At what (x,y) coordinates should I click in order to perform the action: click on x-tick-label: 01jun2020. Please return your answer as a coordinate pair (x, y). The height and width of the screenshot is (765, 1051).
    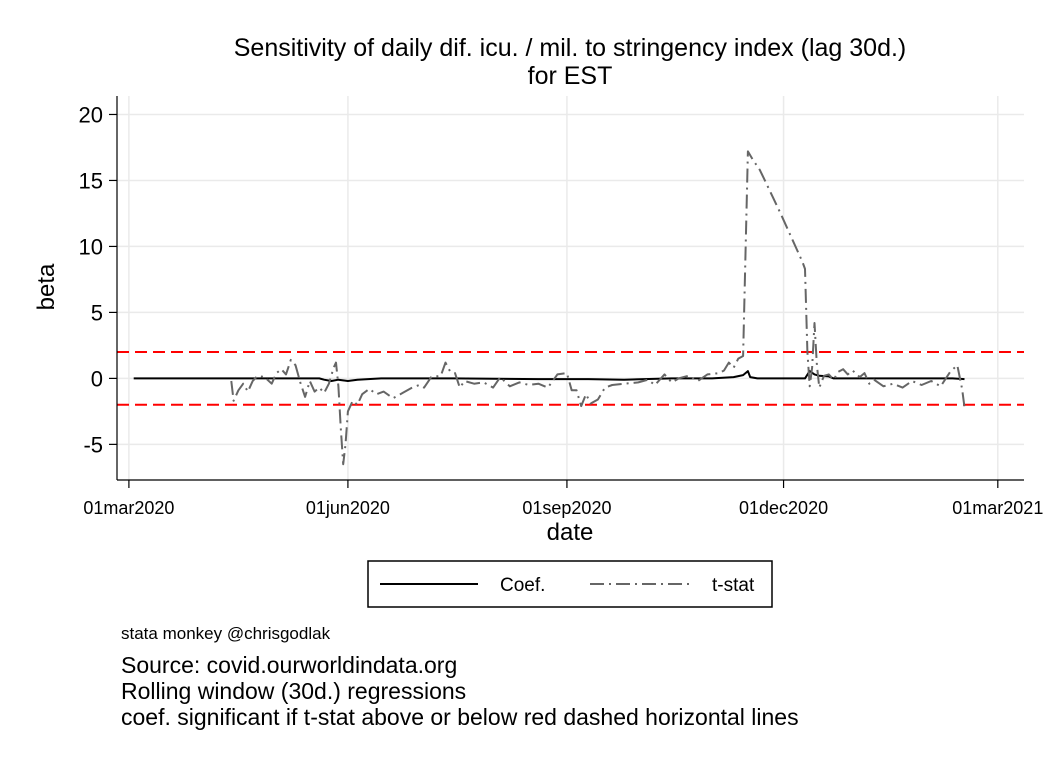
    Looking at the image, I should click on (348, 508).